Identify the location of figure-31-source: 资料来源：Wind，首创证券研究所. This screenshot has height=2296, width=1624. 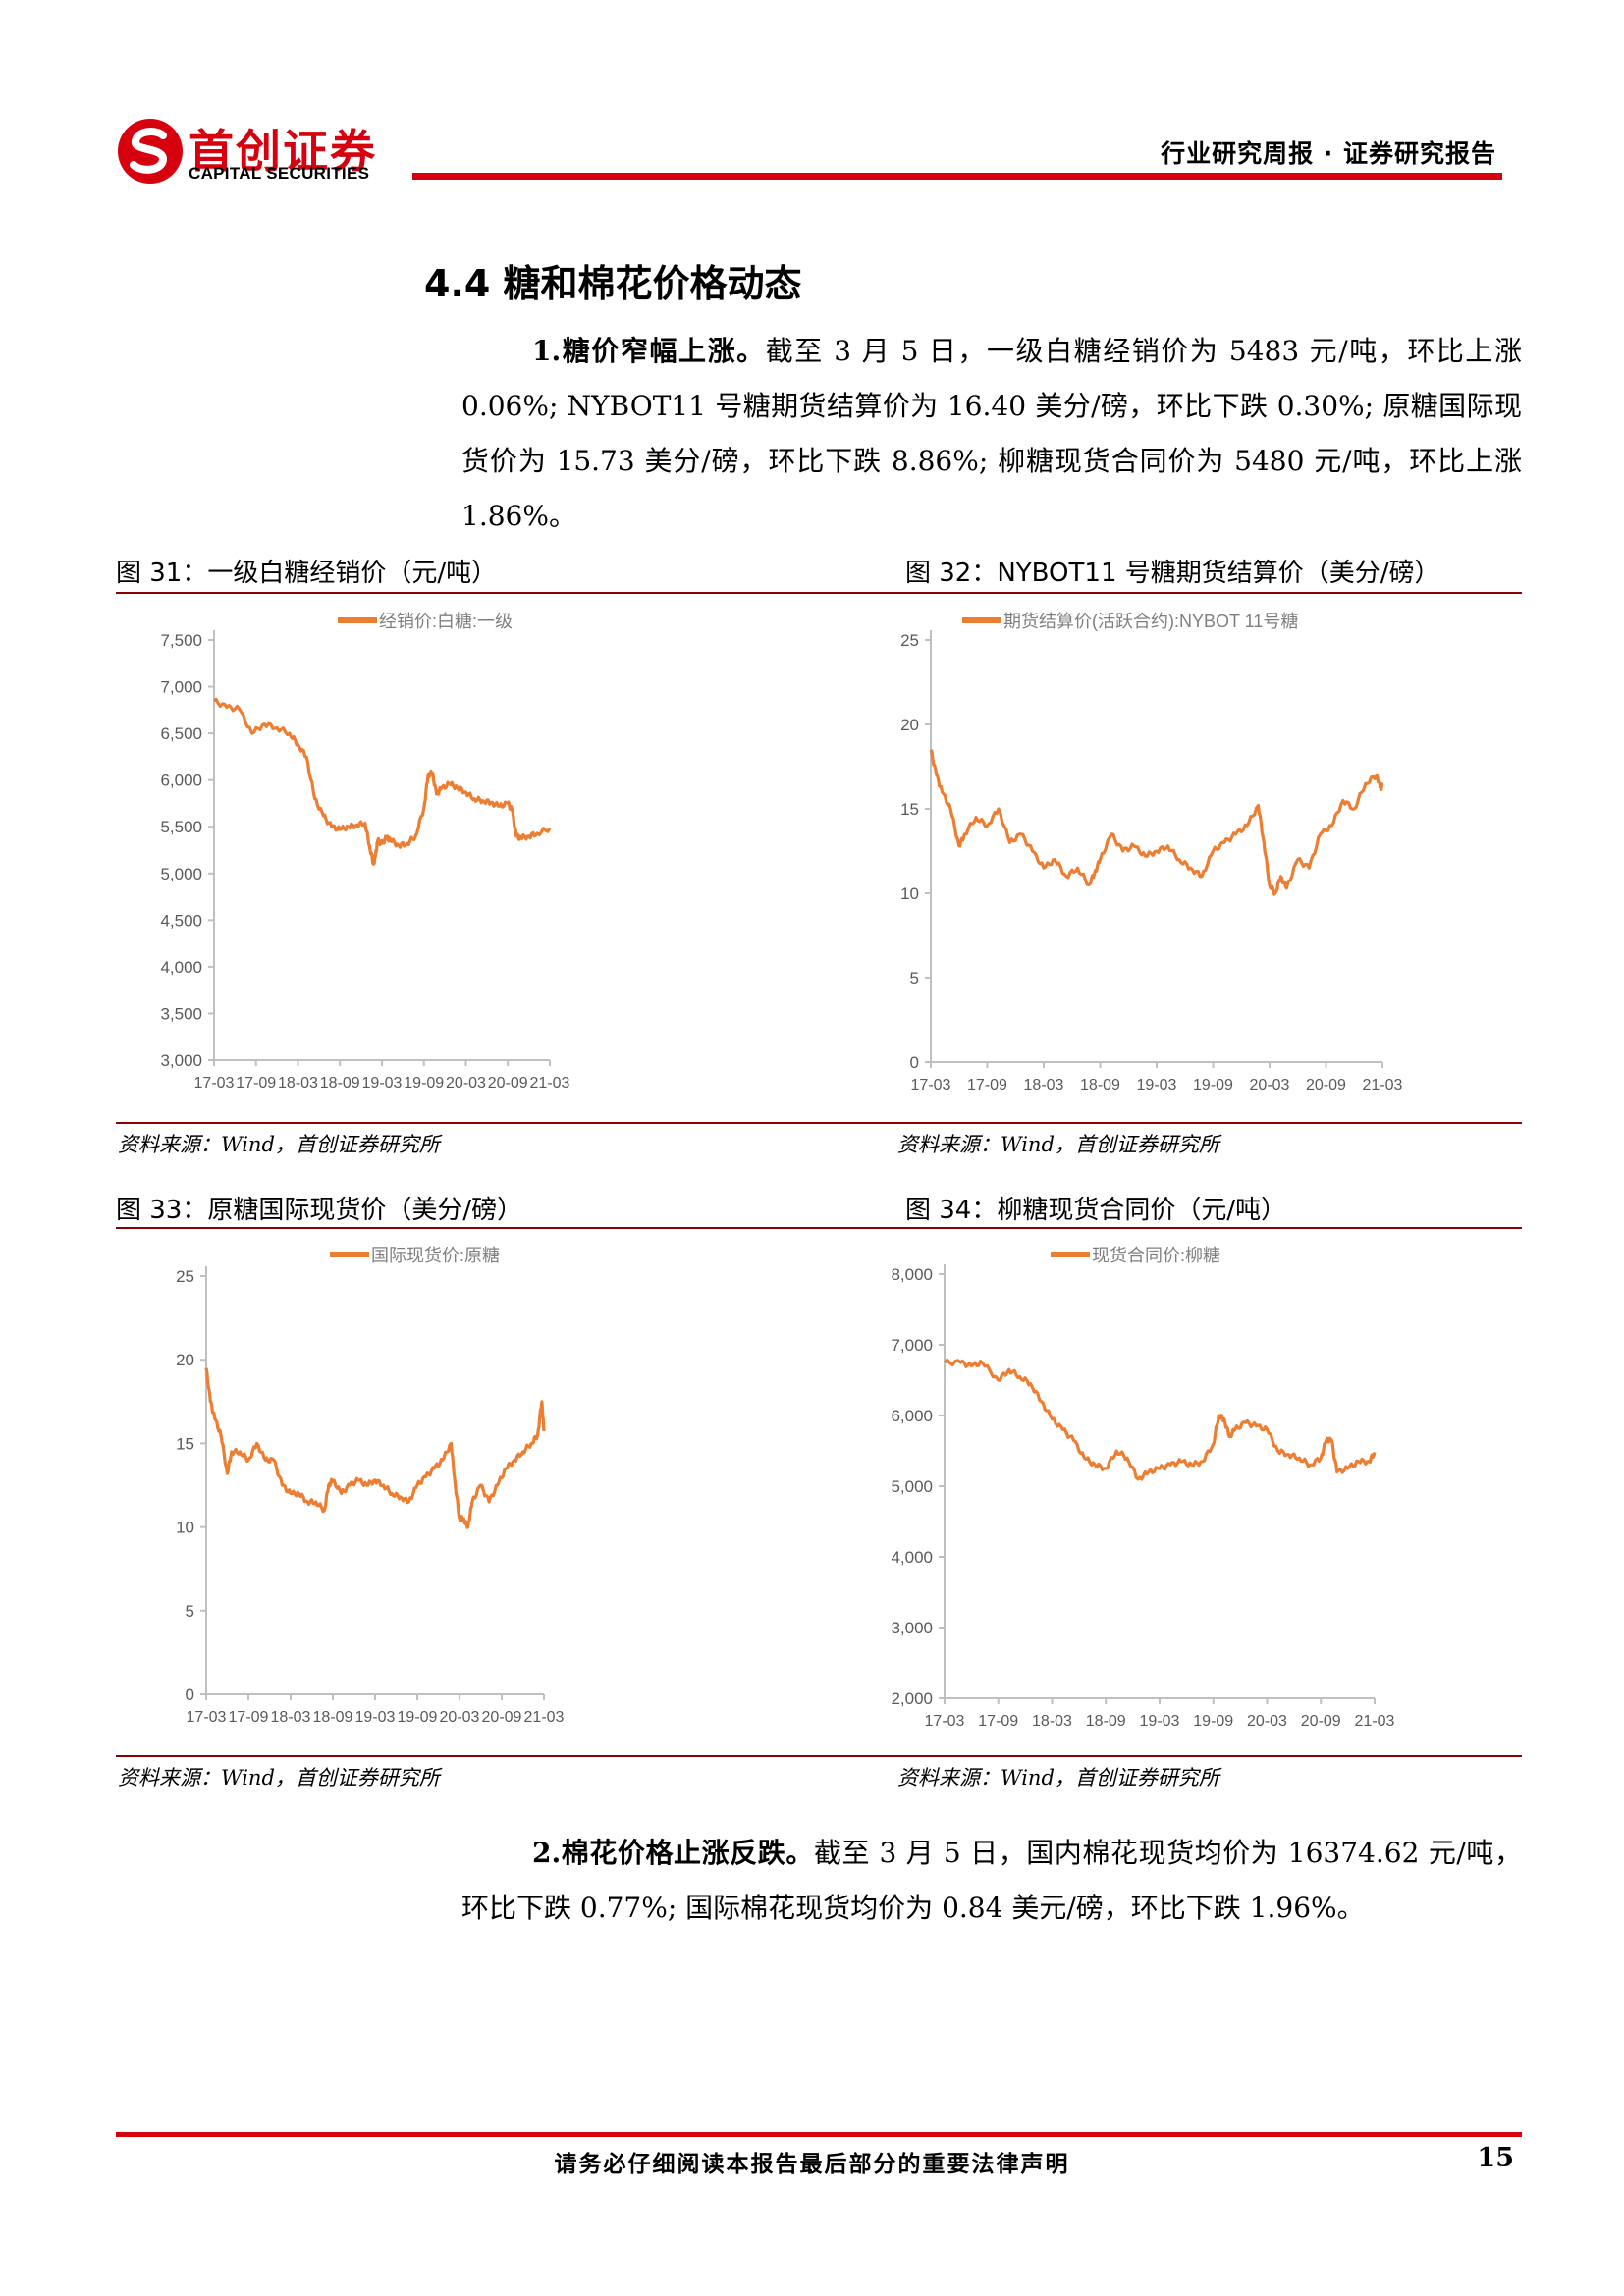
(279, 1144).